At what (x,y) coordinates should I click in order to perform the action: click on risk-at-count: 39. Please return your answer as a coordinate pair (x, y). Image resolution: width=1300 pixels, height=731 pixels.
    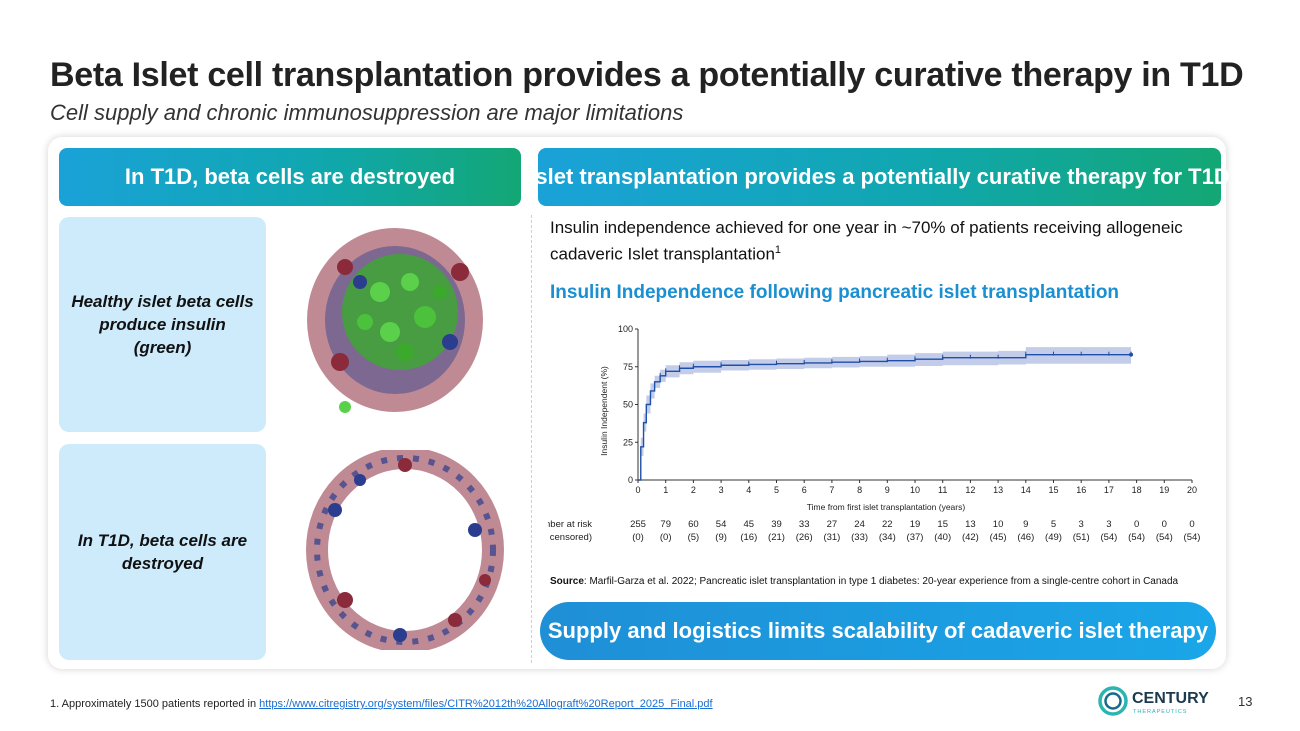
    Looking at the image, I should click on (776, 524).